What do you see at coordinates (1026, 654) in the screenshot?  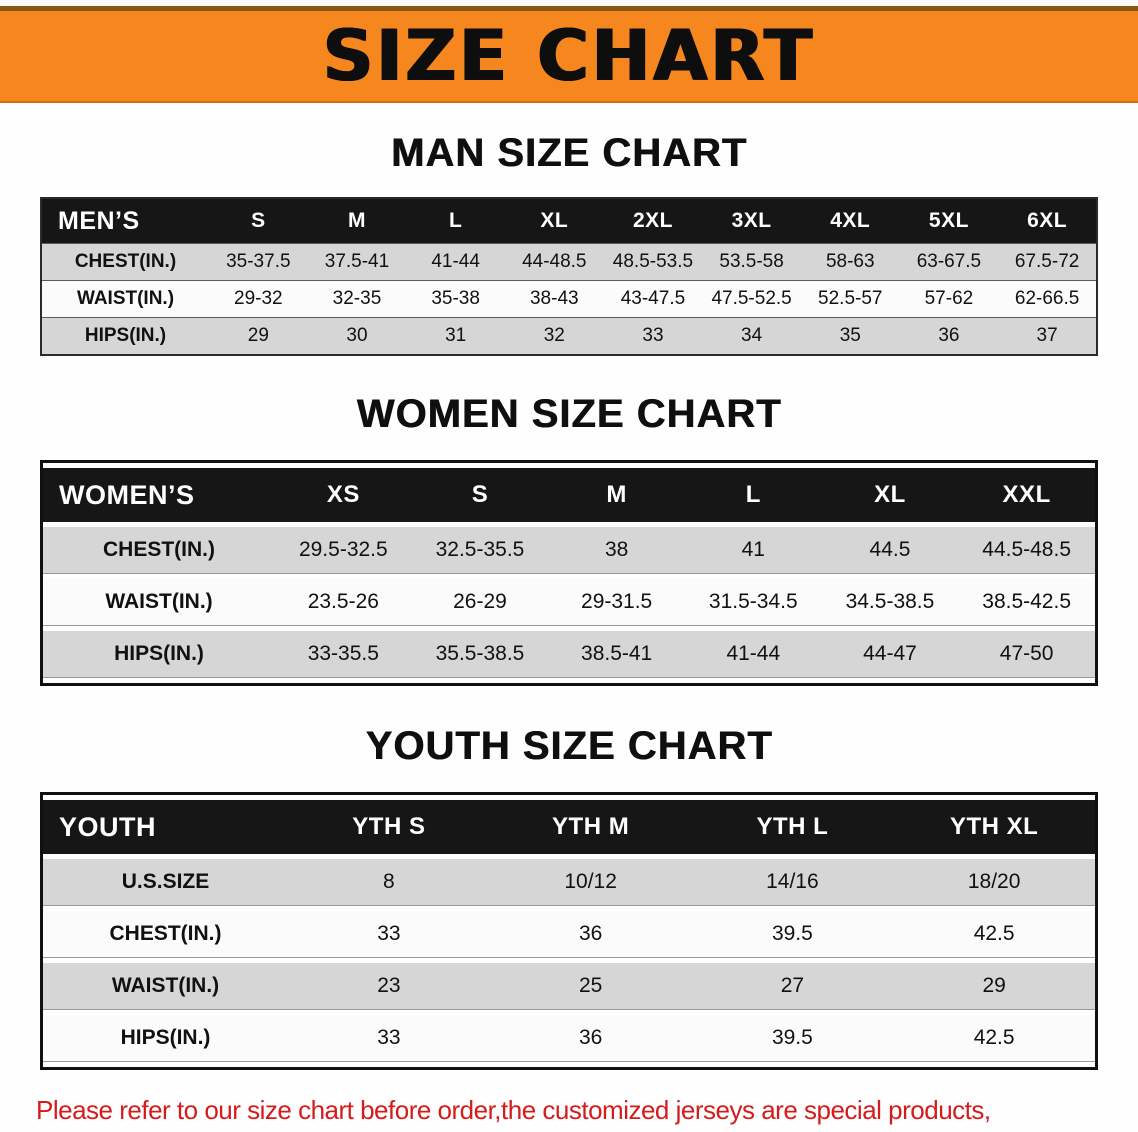 I see `size-value-cell: 47-50` at bounding box center [1026, 654].